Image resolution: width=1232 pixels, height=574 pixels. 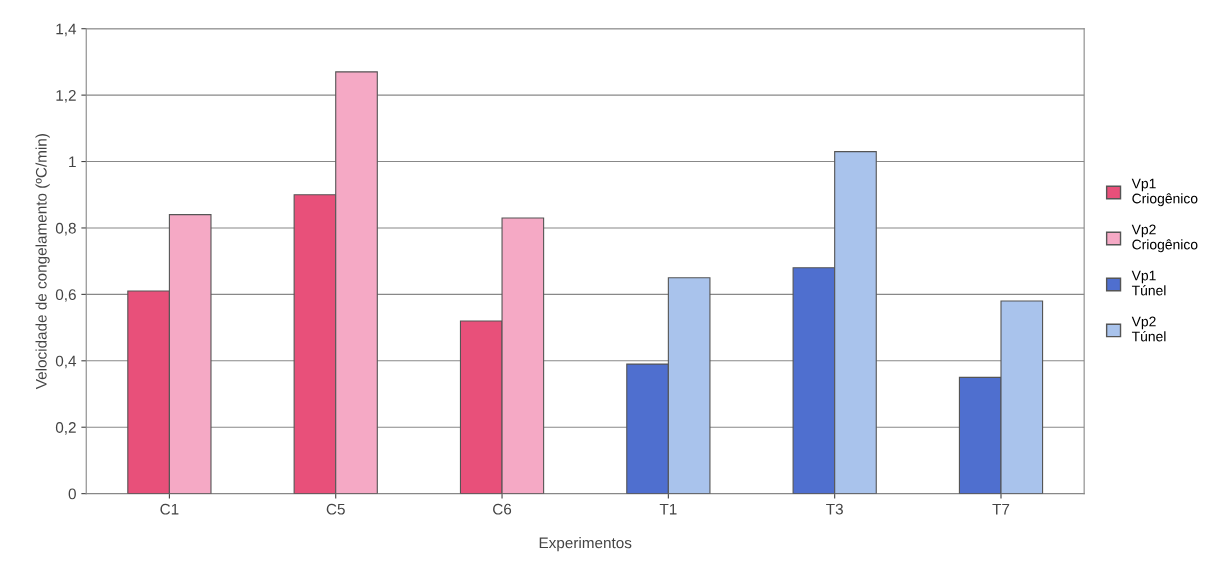 I want to click on legend-label: Vp2 Criogênico, so click(x=1164, y=238).